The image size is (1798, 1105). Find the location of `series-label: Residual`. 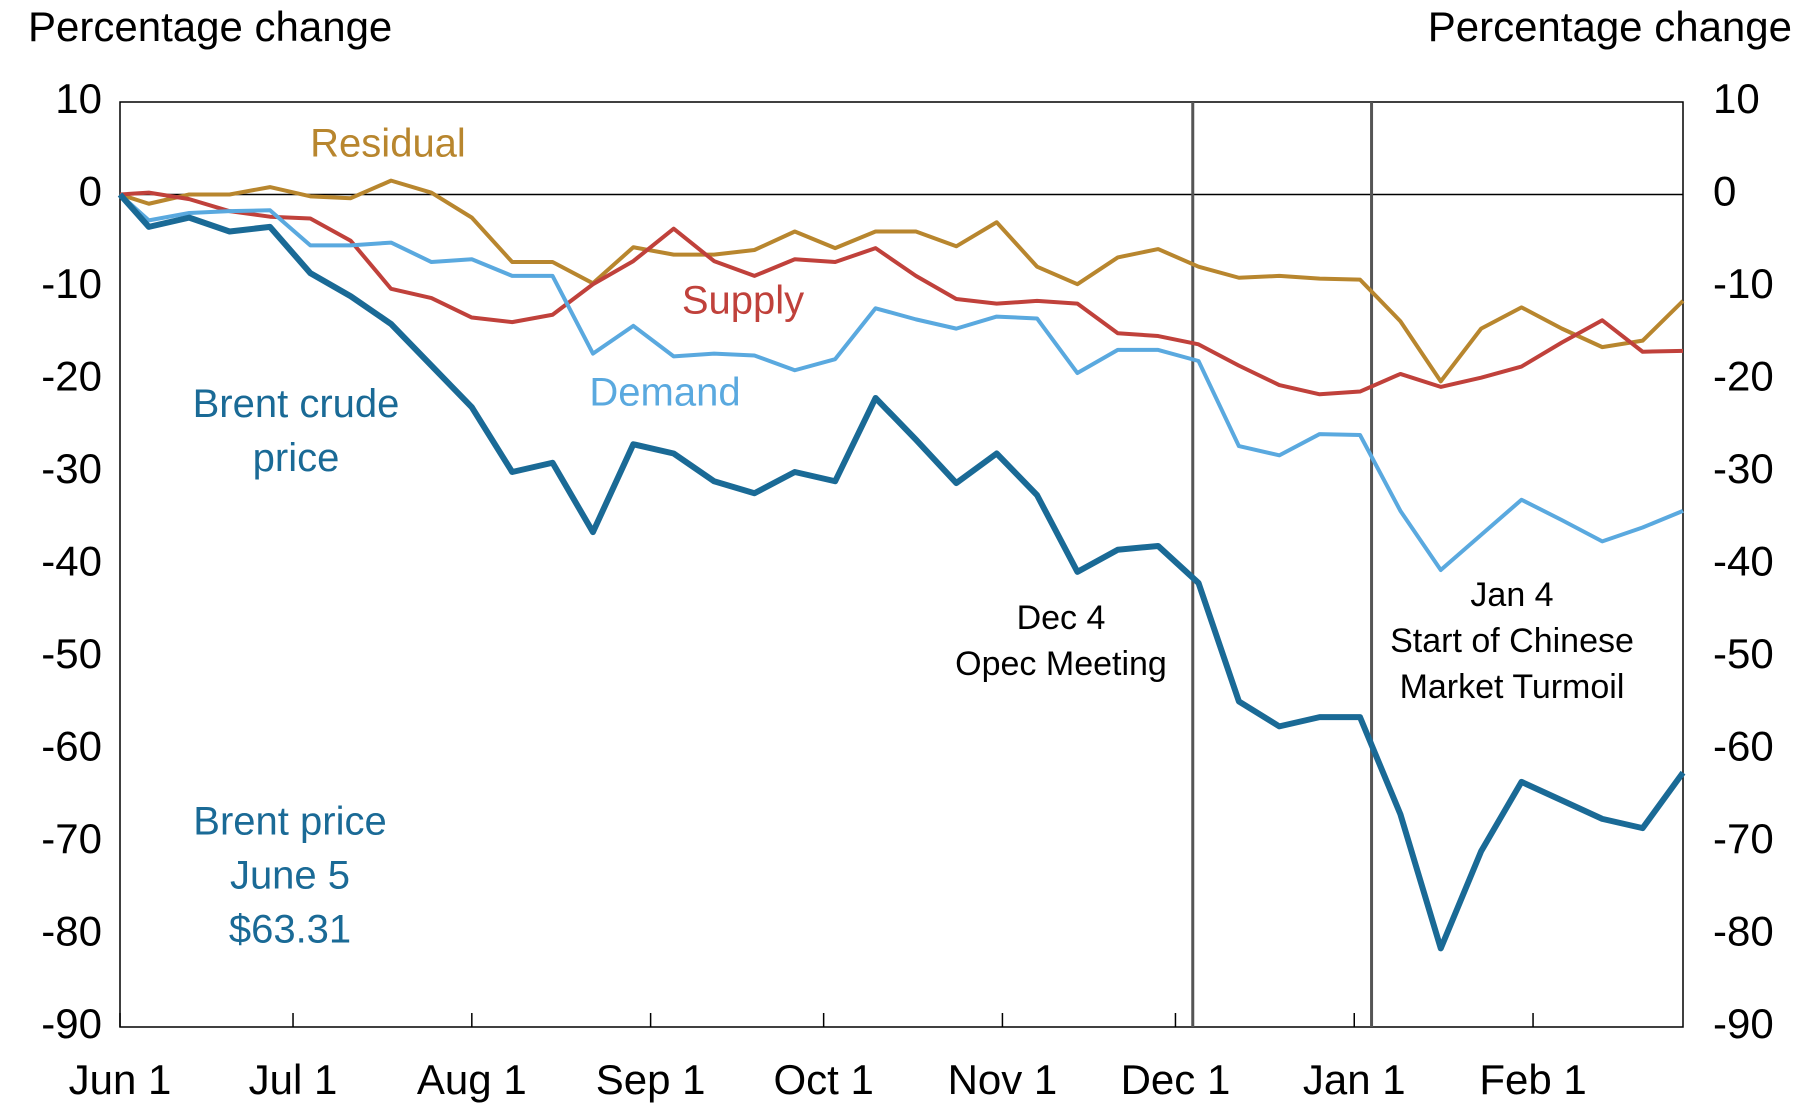

series-label: Residual is located at coordinates (388, 144).